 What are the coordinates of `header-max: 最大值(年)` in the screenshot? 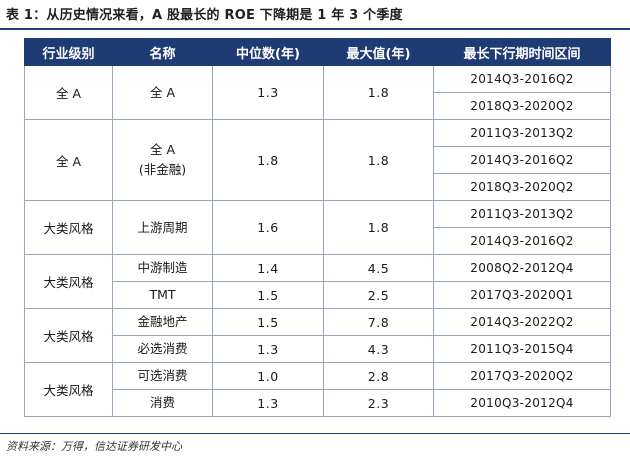 It's located at (378, 52).